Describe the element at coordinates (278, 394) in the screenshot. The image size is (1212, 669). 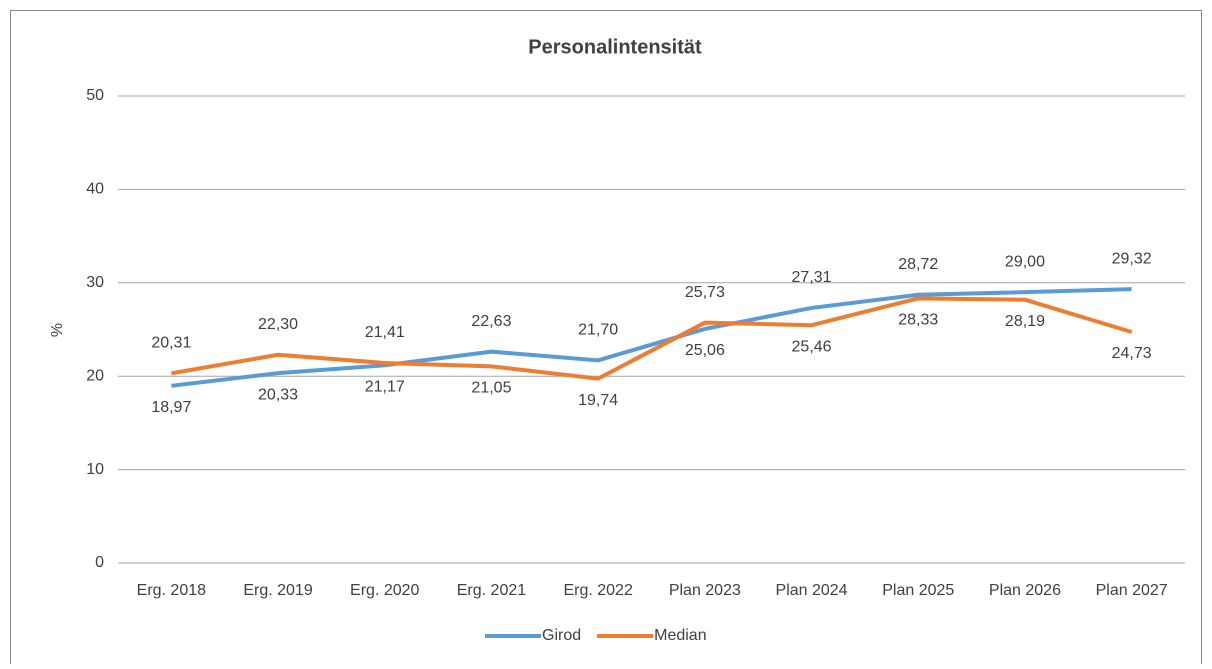
I see `data-label: 20,33` at that location.